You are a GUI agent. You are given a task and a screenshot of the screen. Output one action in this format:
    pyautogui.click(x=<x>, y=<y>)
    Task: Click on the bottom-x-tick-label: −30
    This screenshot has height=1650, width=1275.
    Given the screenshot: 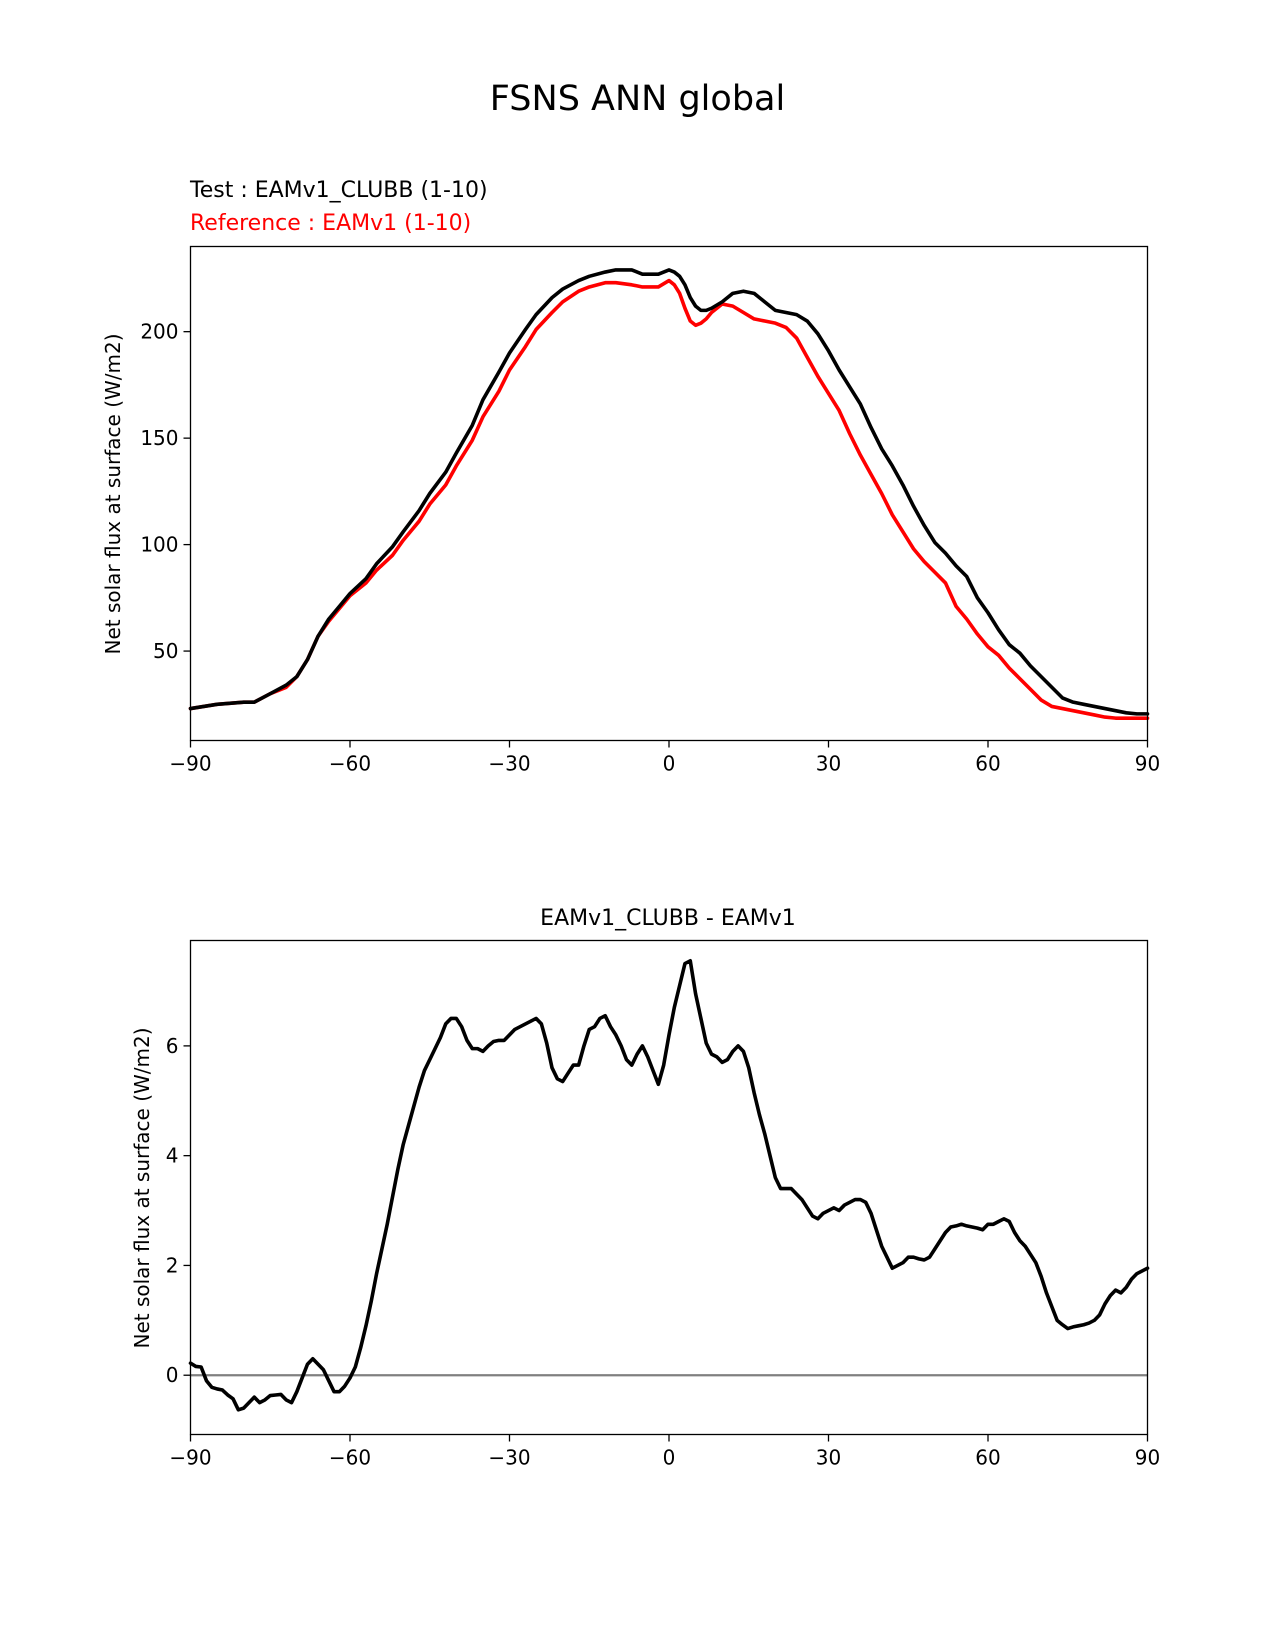 What is the action you would take?
    pyautogui.click(x=509, y=1458)
    